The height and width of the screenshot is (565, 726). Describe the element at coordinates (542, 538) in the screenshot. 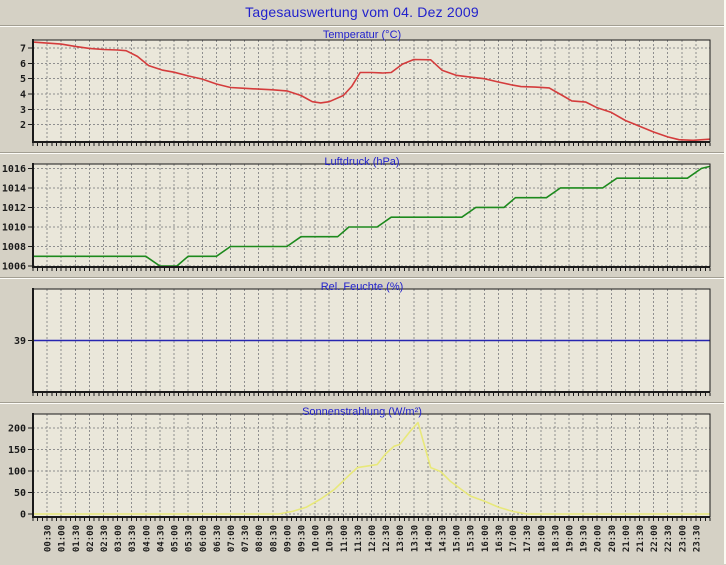

I see `x-tick-label: 18:00` at that location.